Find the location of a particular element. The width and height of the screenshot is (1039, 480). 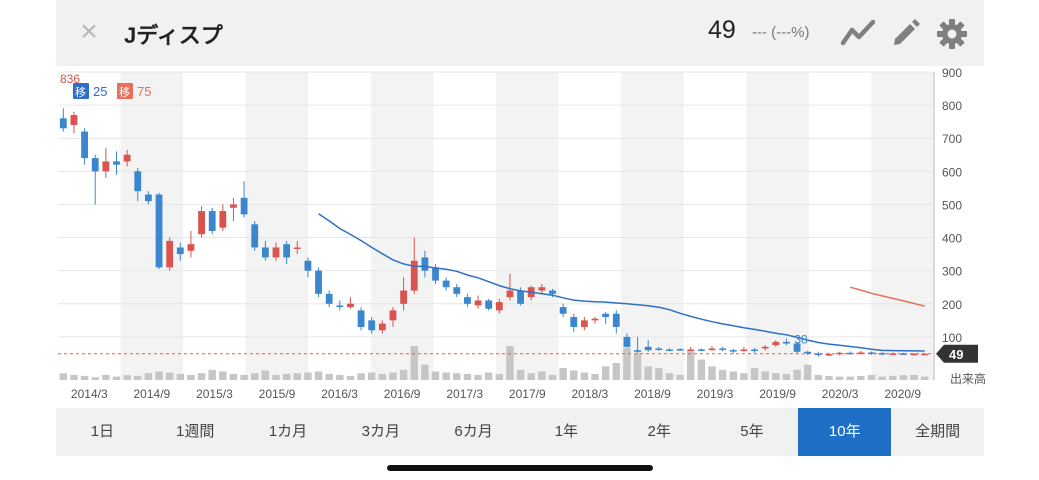

pencil-icon is located at coordinates (905, 33).